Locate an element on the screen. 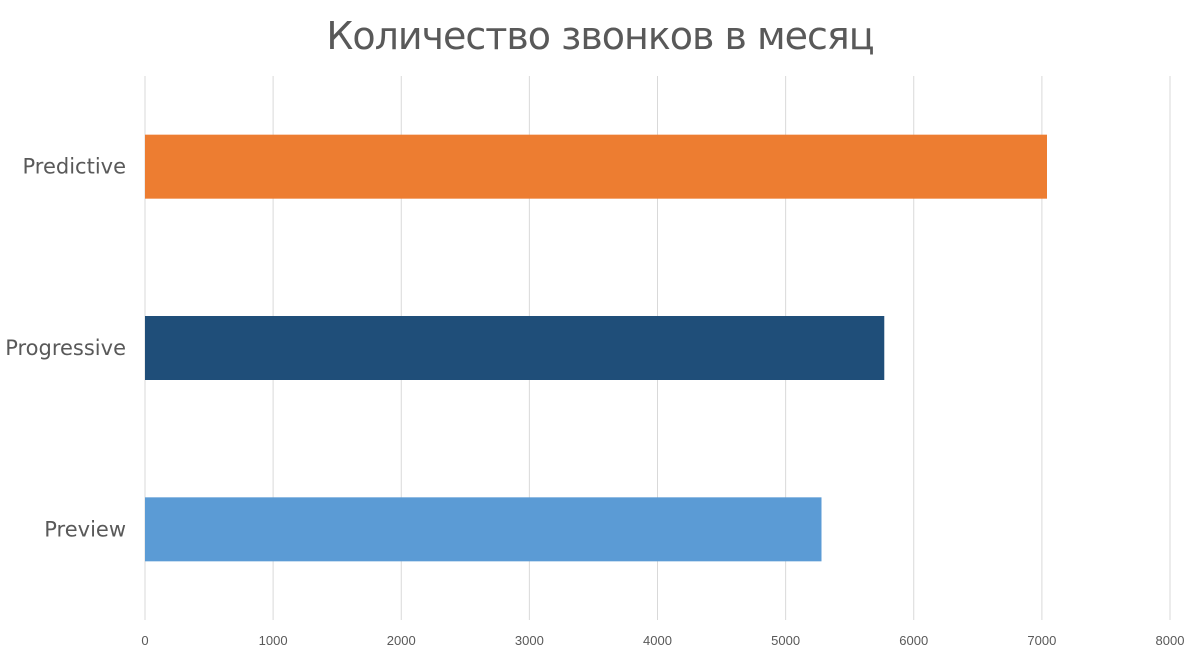 This screenshot has width=1200, height=660. x-axis-tick-labels: 0 1000 2000 3000 4000 5000 6000 7000 8000 is located at coordinates (662, 640).